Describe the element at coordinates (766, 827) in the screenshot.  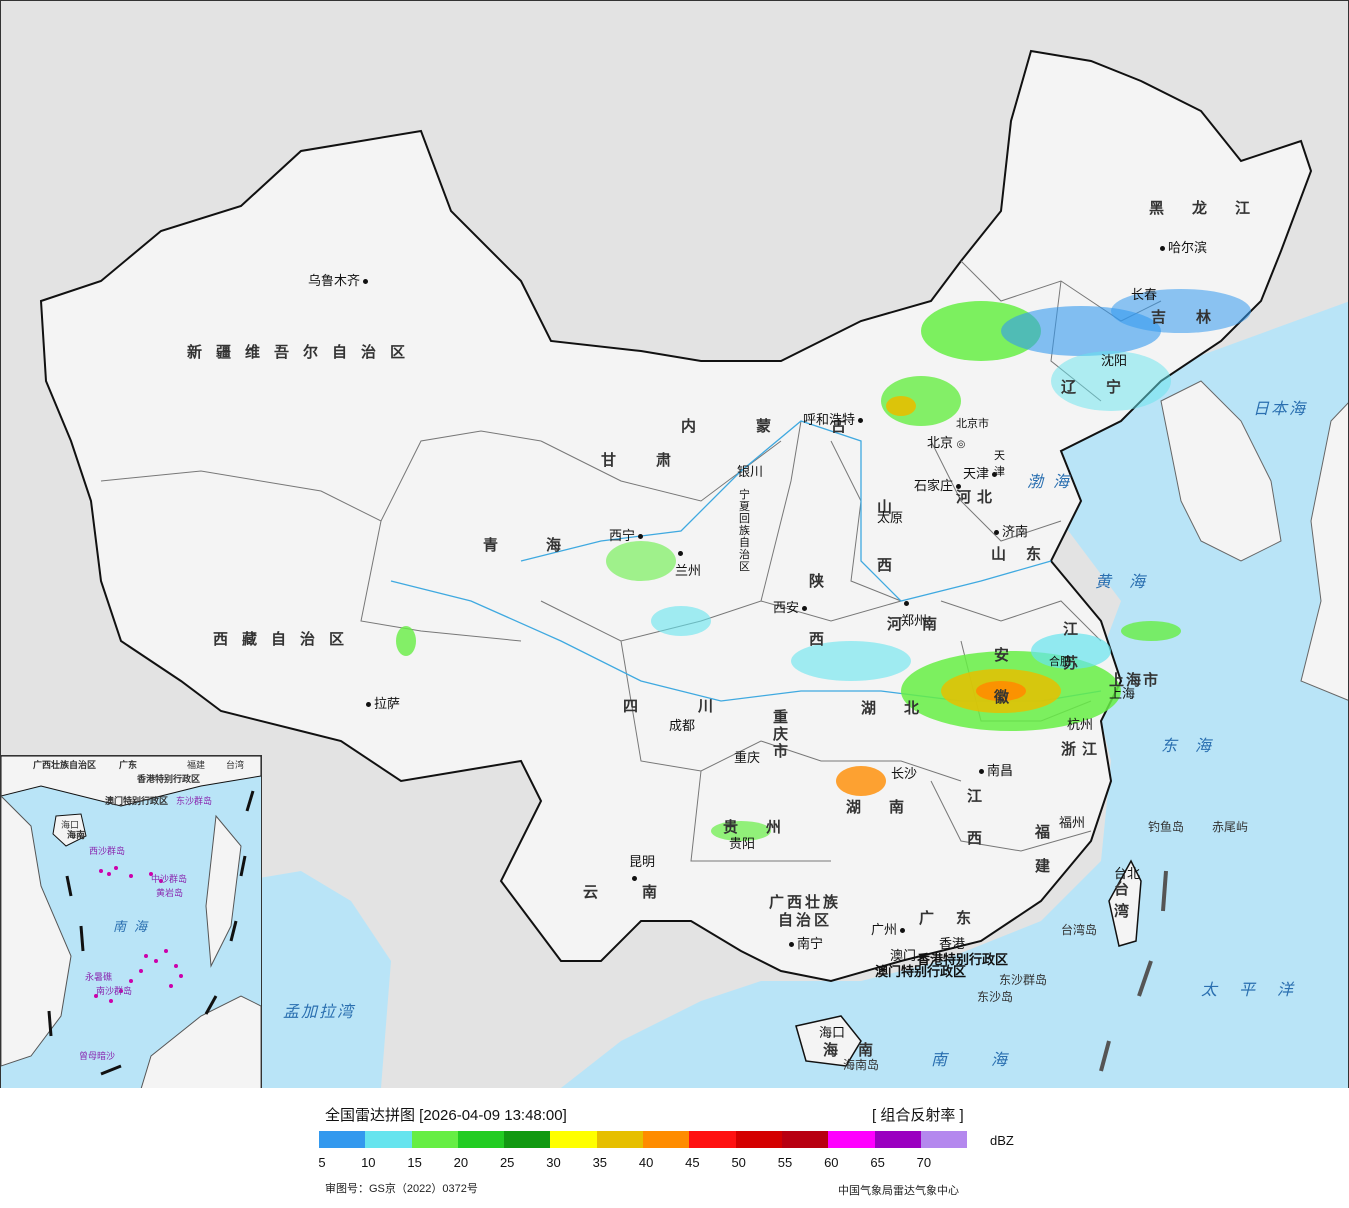
I see `province-label: 贵州` at that location.